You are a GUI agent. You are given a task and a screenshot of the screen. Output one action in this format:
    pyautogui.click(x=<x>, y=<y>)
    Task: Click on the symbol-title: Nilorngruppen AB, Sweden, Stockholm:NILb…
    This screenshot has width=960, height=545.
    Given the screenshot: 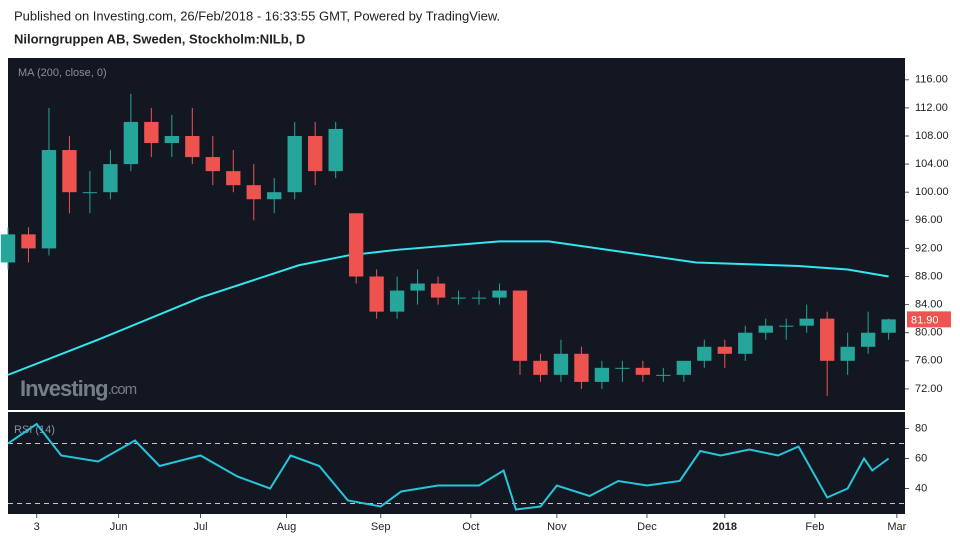 What is the action you would take?
    pyautogui.click(x=159, y=38)
    